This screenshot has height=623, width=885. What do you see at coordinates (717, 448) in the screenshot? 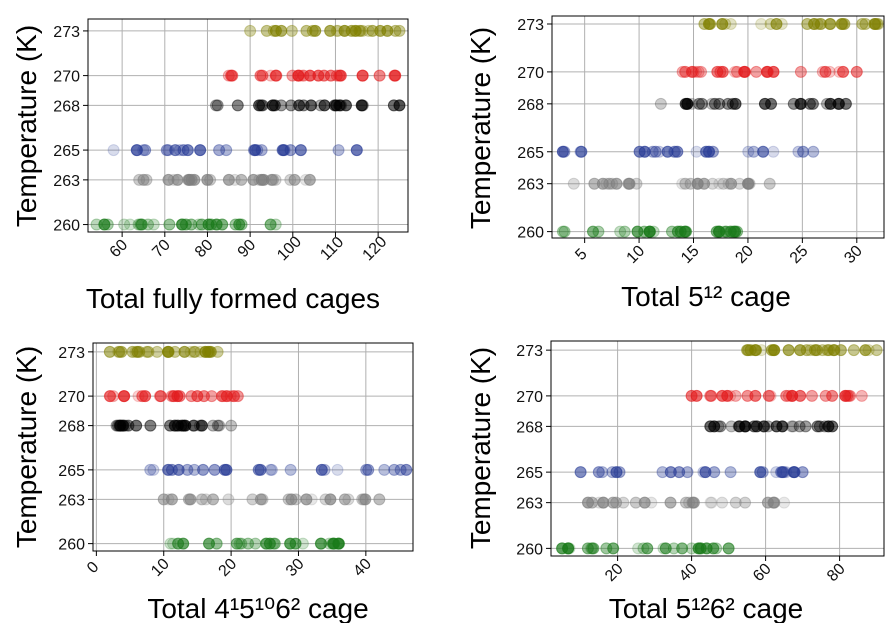
I see `plot-frame` at bounding box center [717, 448].